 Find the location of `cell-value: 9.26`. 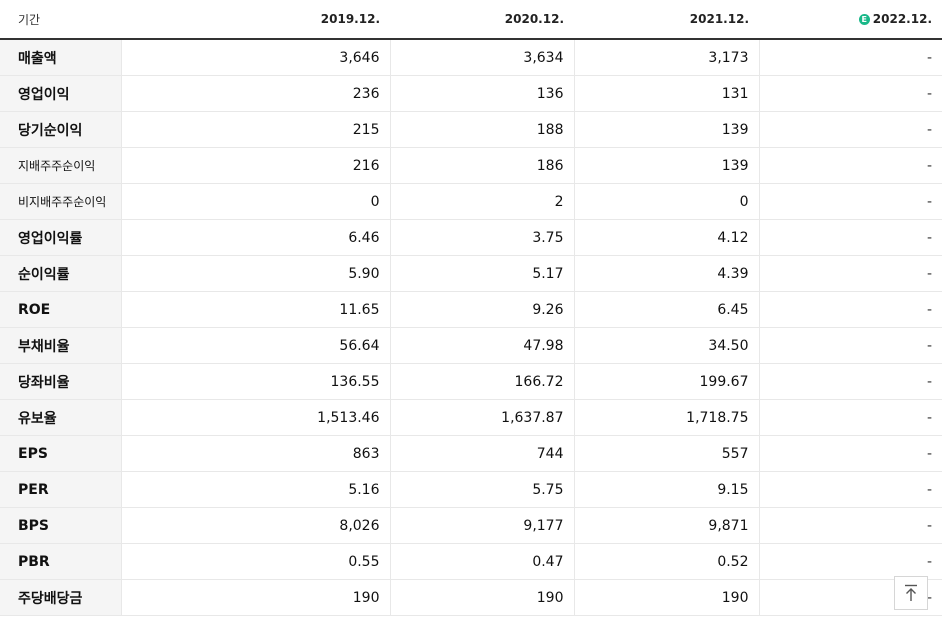

cell-value: 9.26 is located at coordinates (481, 309).